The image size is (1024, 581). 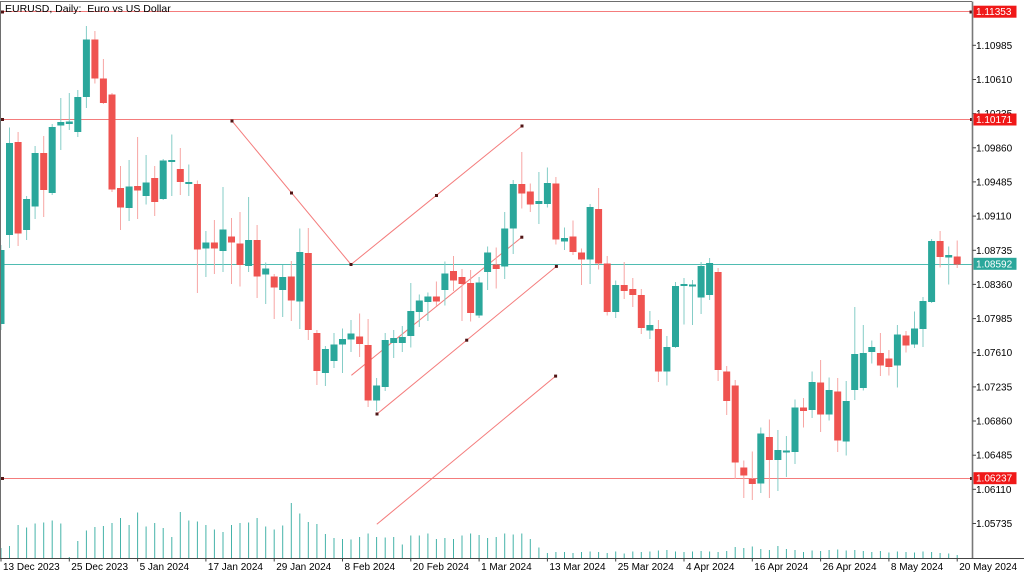 What do you see at coordinates (994, 80) in the screenshot?
I see `svg-text: 1.10610` at bounding box center [994, 80].